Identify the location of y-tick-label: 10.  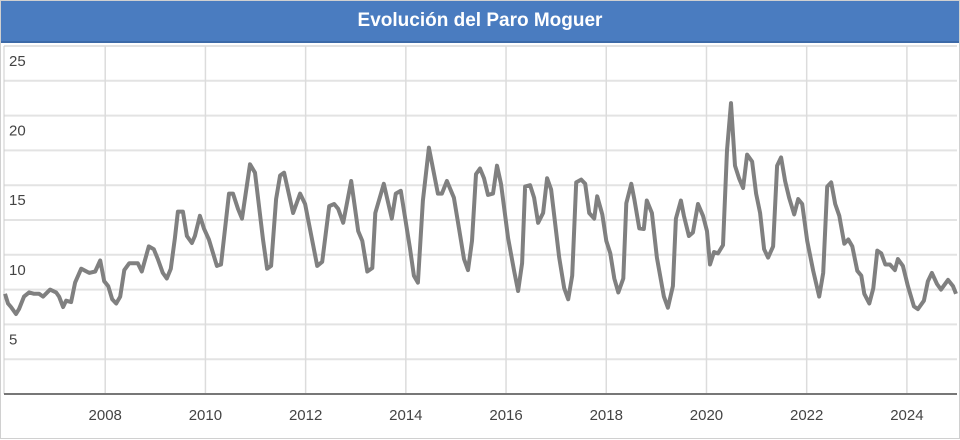
(17, 270).